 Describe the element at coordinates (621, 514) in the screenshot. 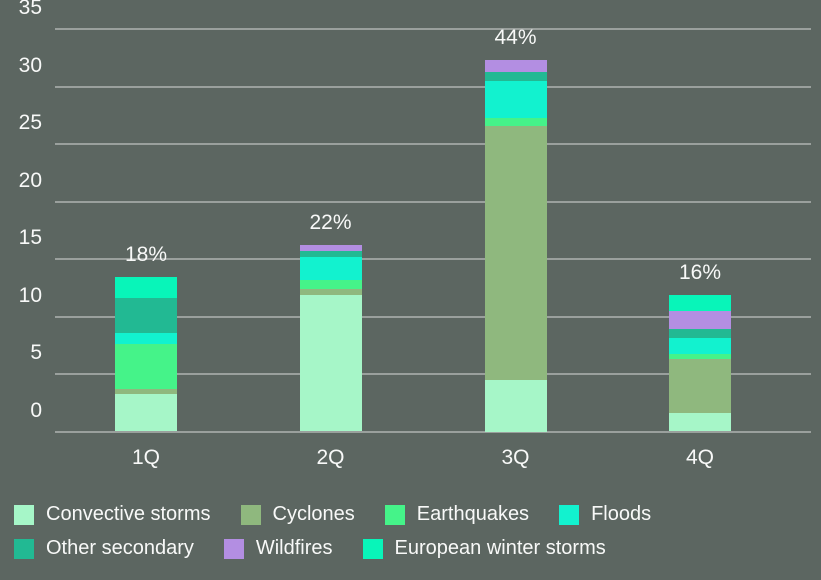

I see `legend-label: Floods` at that location.